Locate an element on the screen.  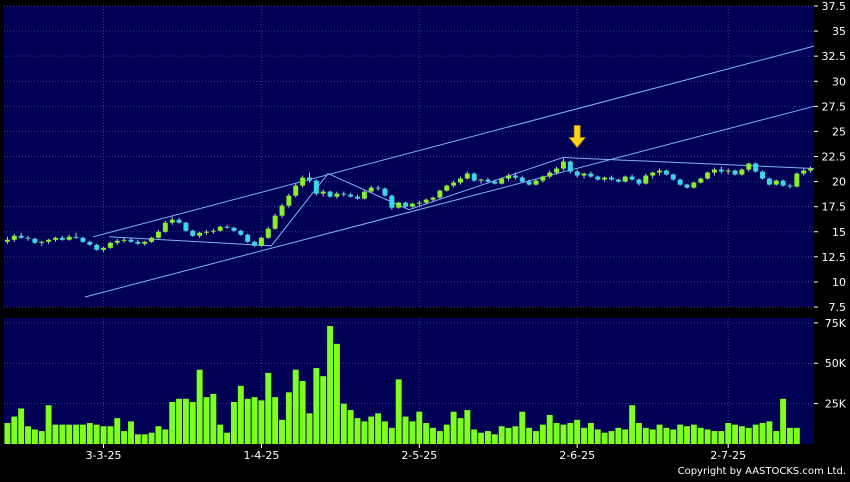
date-tick-label: 2-6-25 is located at coordinates (577, 455).